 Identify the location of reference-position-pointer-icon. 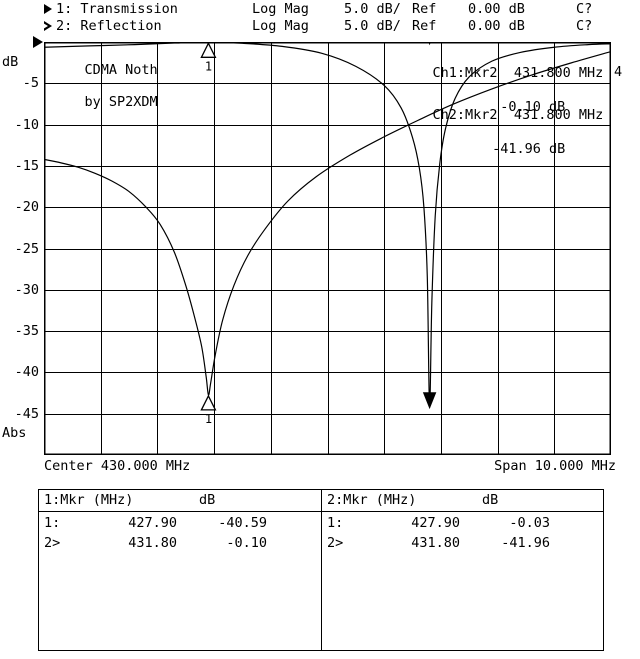
(38, 42).